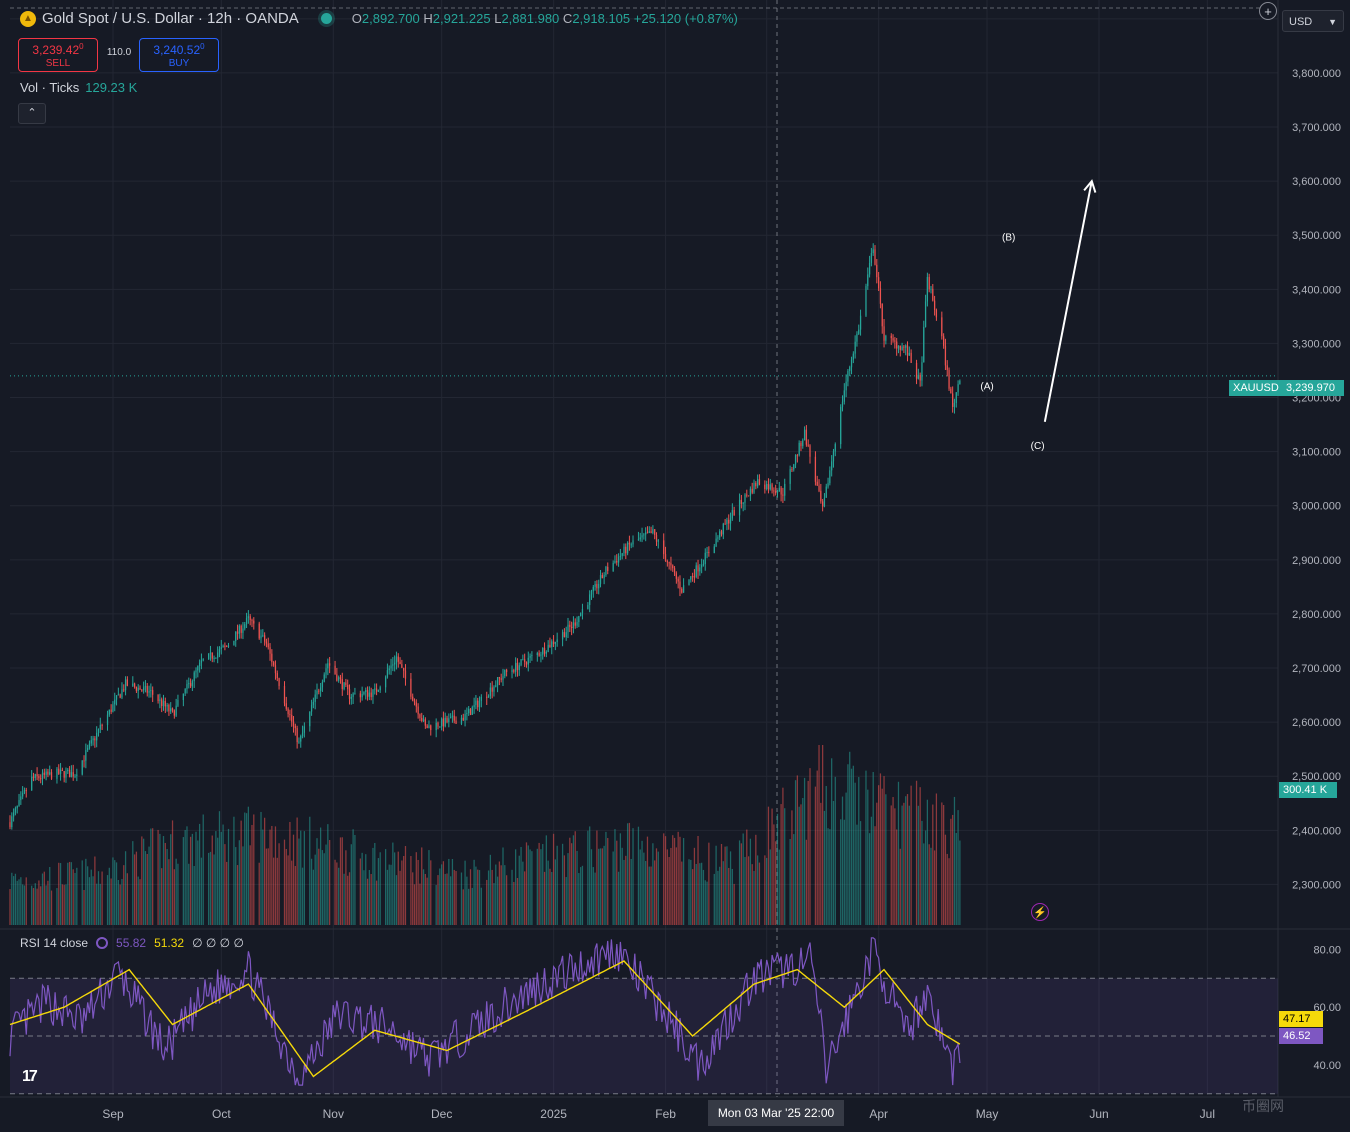 The width and height of the screenshot is (1350, 1132). What do you see at coordinates (326, 18) in the screenshot?
I see `market-status-icon` at bounding box center [326, 18].